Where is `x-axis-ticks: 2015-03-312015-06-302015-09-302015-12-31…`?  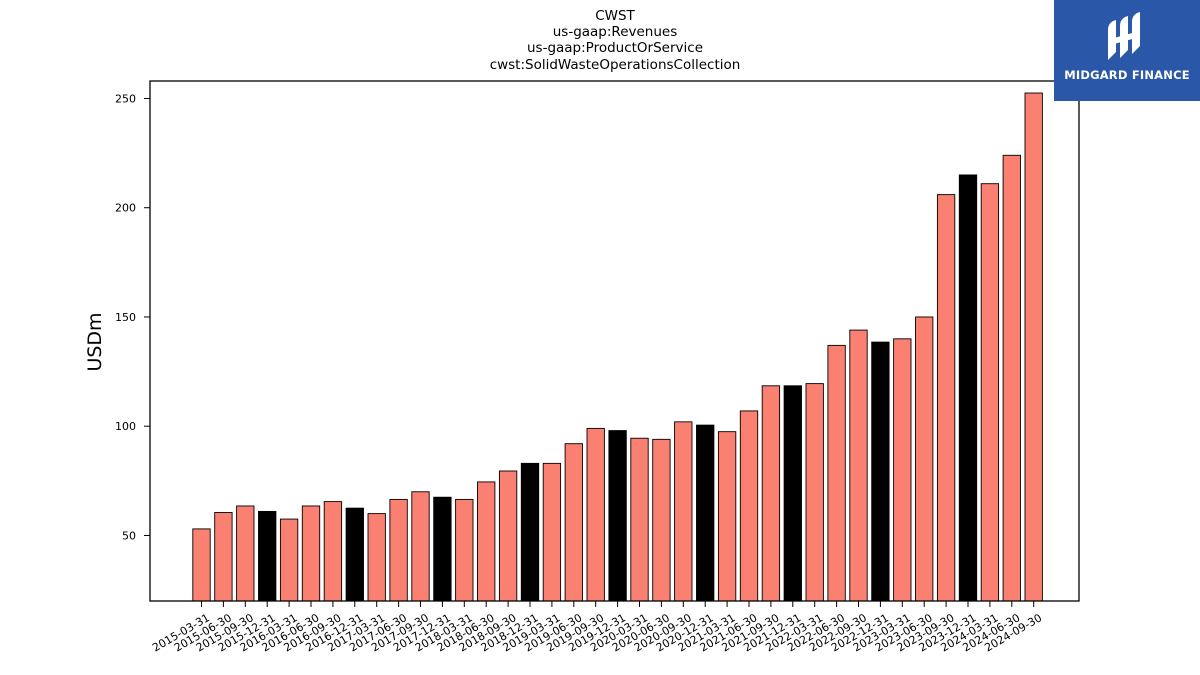 x-axis-ticks: 2015-03-312015-06-302015-09-302015-12-31… is located at coordinates (597, 627).